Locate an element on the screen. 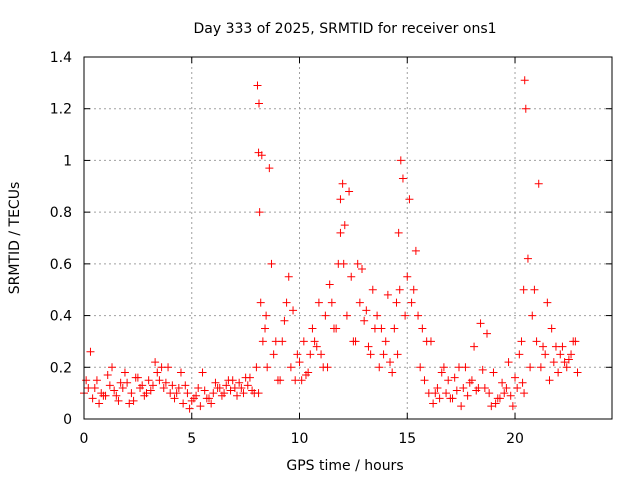 This screenshot has width=640, height=480. x-tick-label: 15 is located at coordinates (407, 439).